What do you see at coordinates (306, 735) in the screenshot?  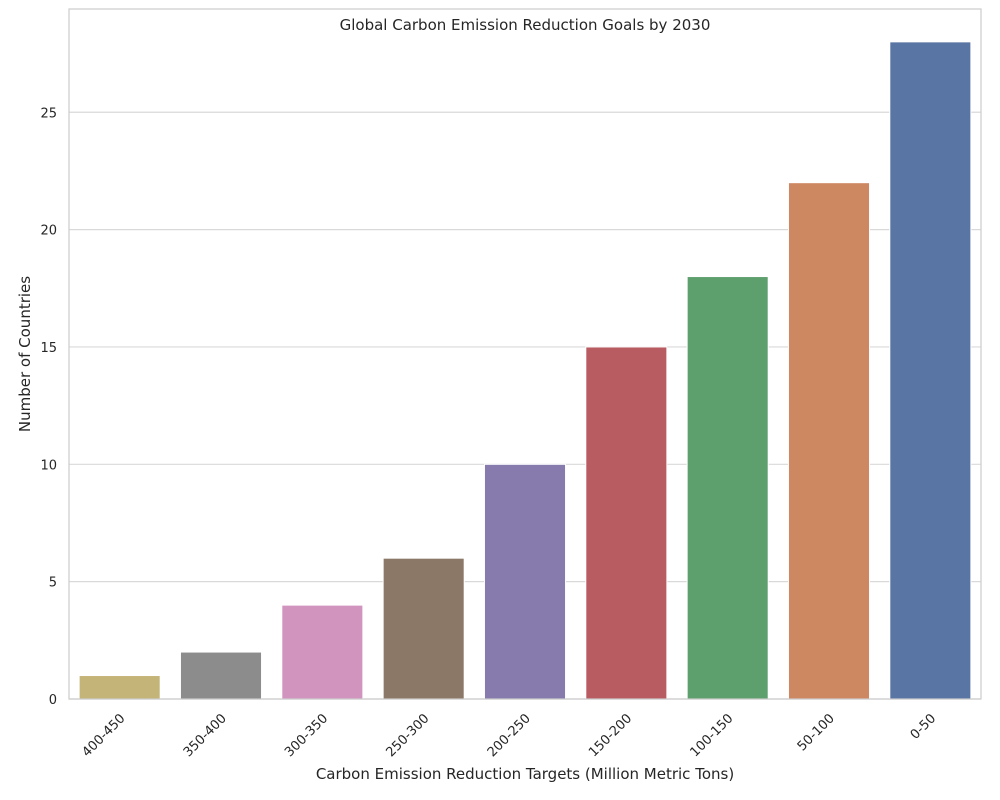 I see `x-tick-label: 300-350` at bounding box center [306, 735].